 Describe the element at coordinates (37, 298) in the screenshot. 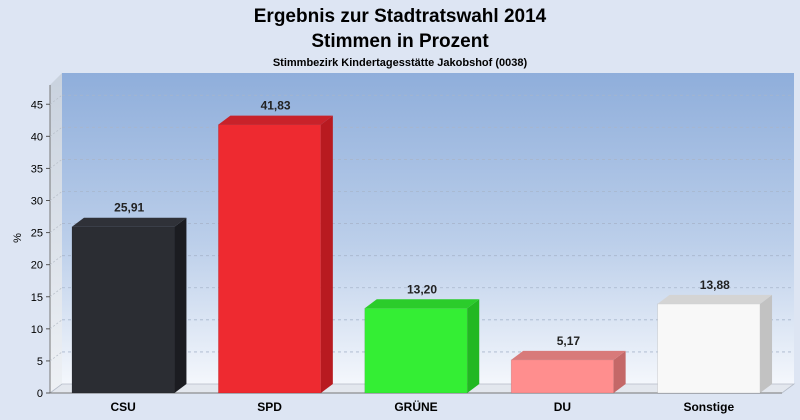

I see `y-tick-label: 15` at that location.